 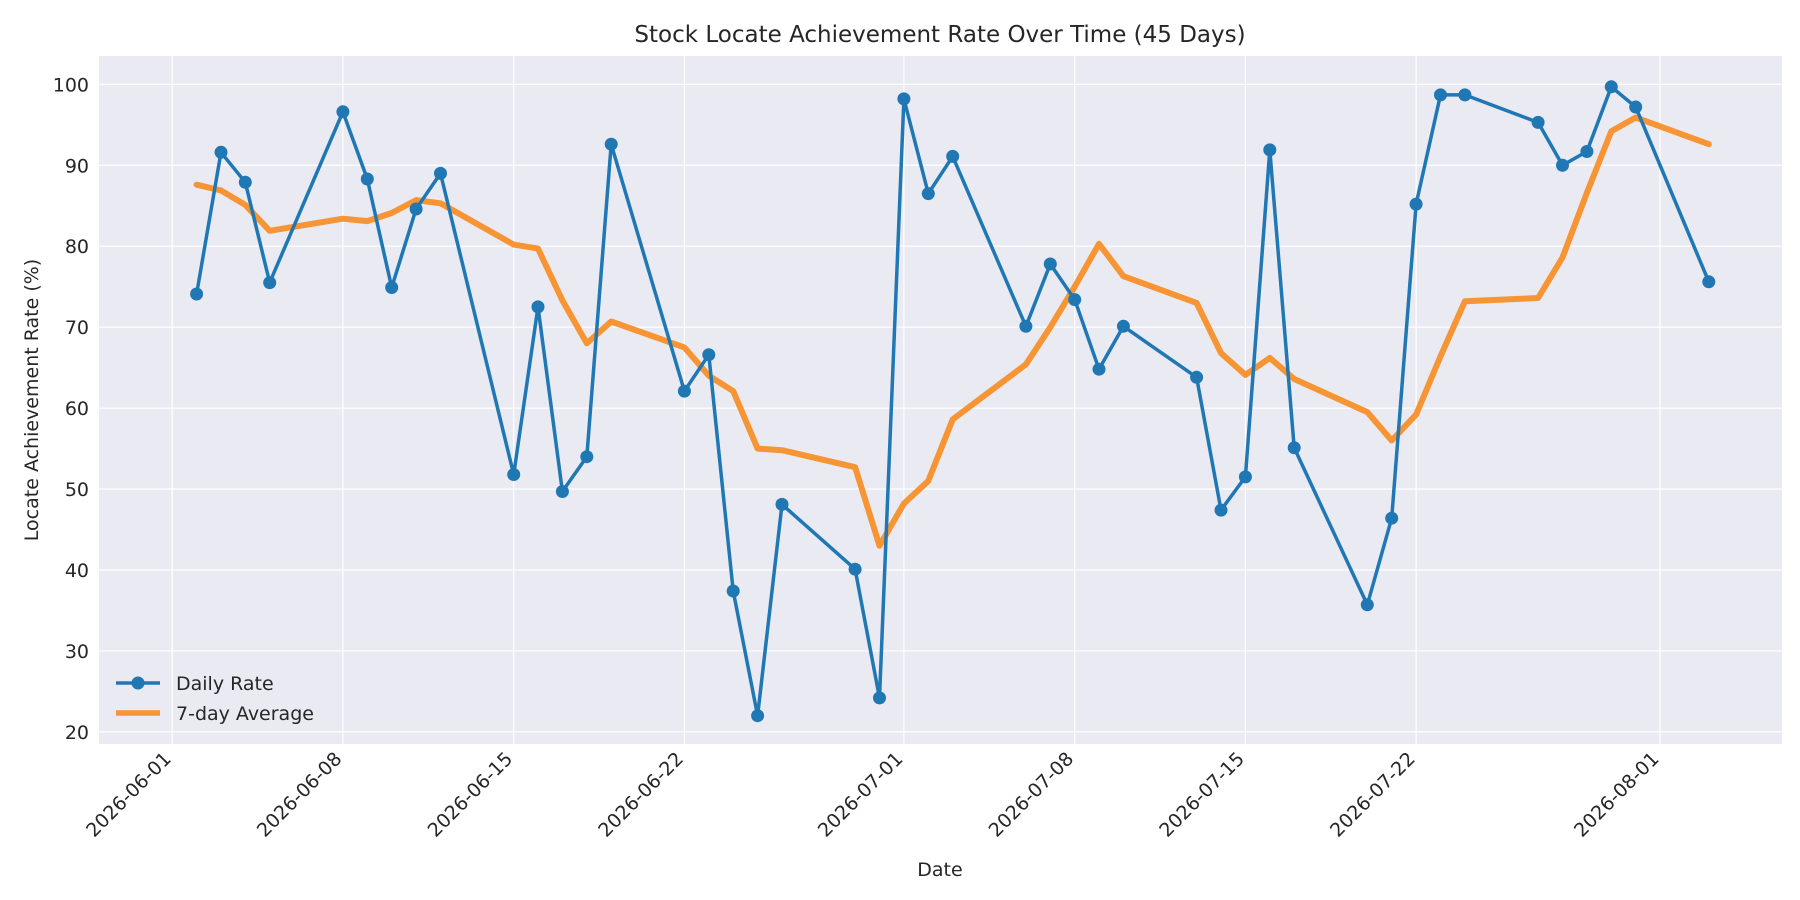 What do you see at coordinates (77, 571) in the screenshot?
I see `y-tick-label: 40` at bounding box center [77, 571].